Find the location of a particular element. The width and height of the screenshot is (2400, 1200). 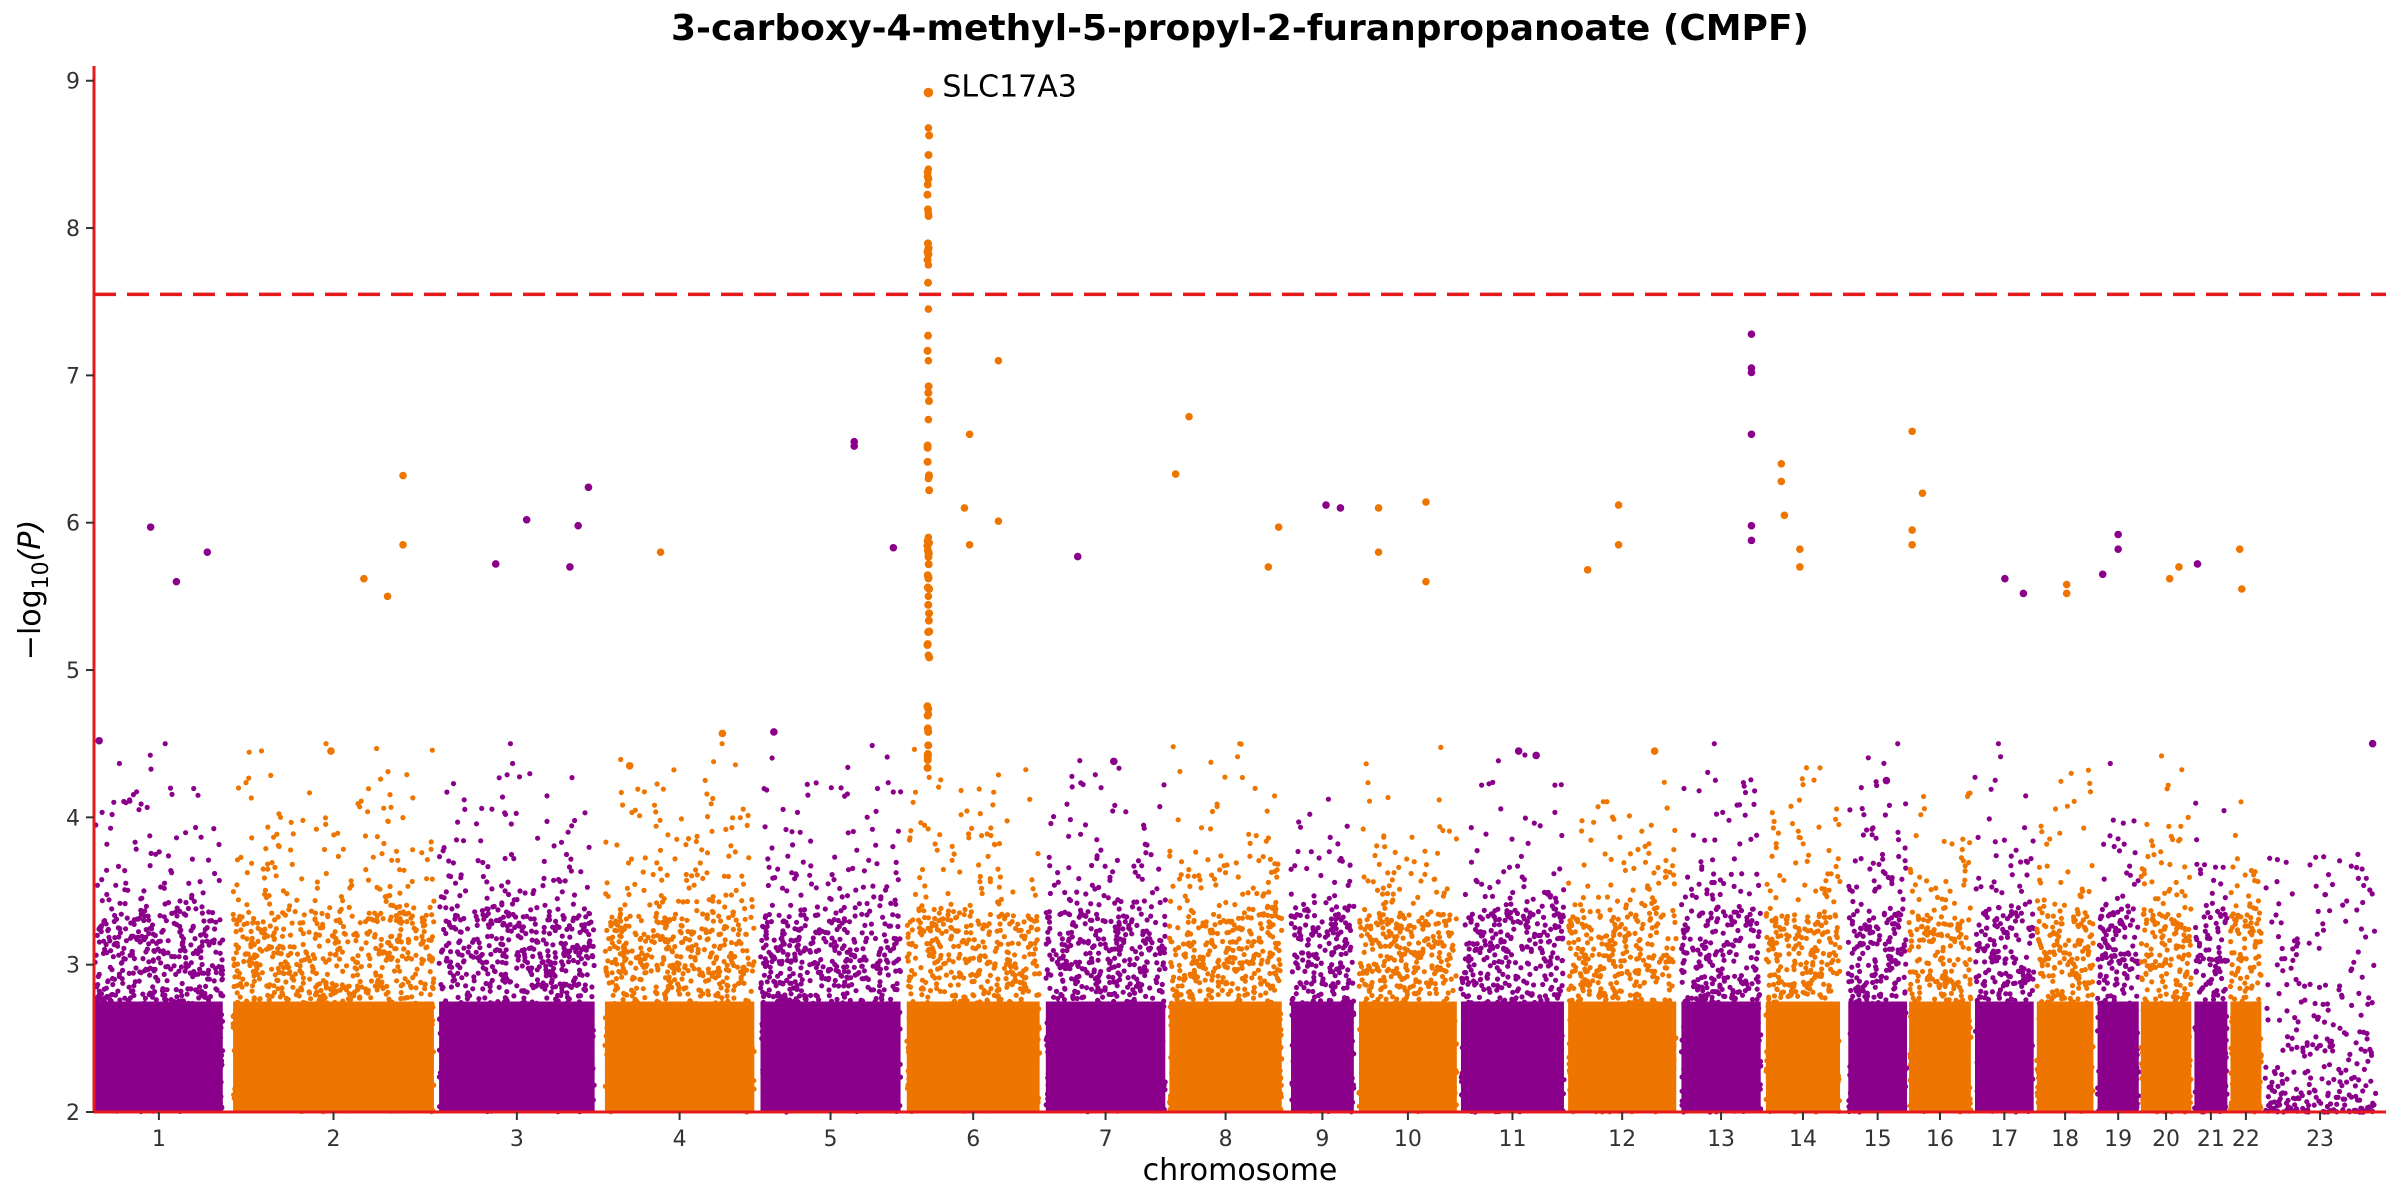

x-tick-label: 2 is located at coordinates (334, 1139).